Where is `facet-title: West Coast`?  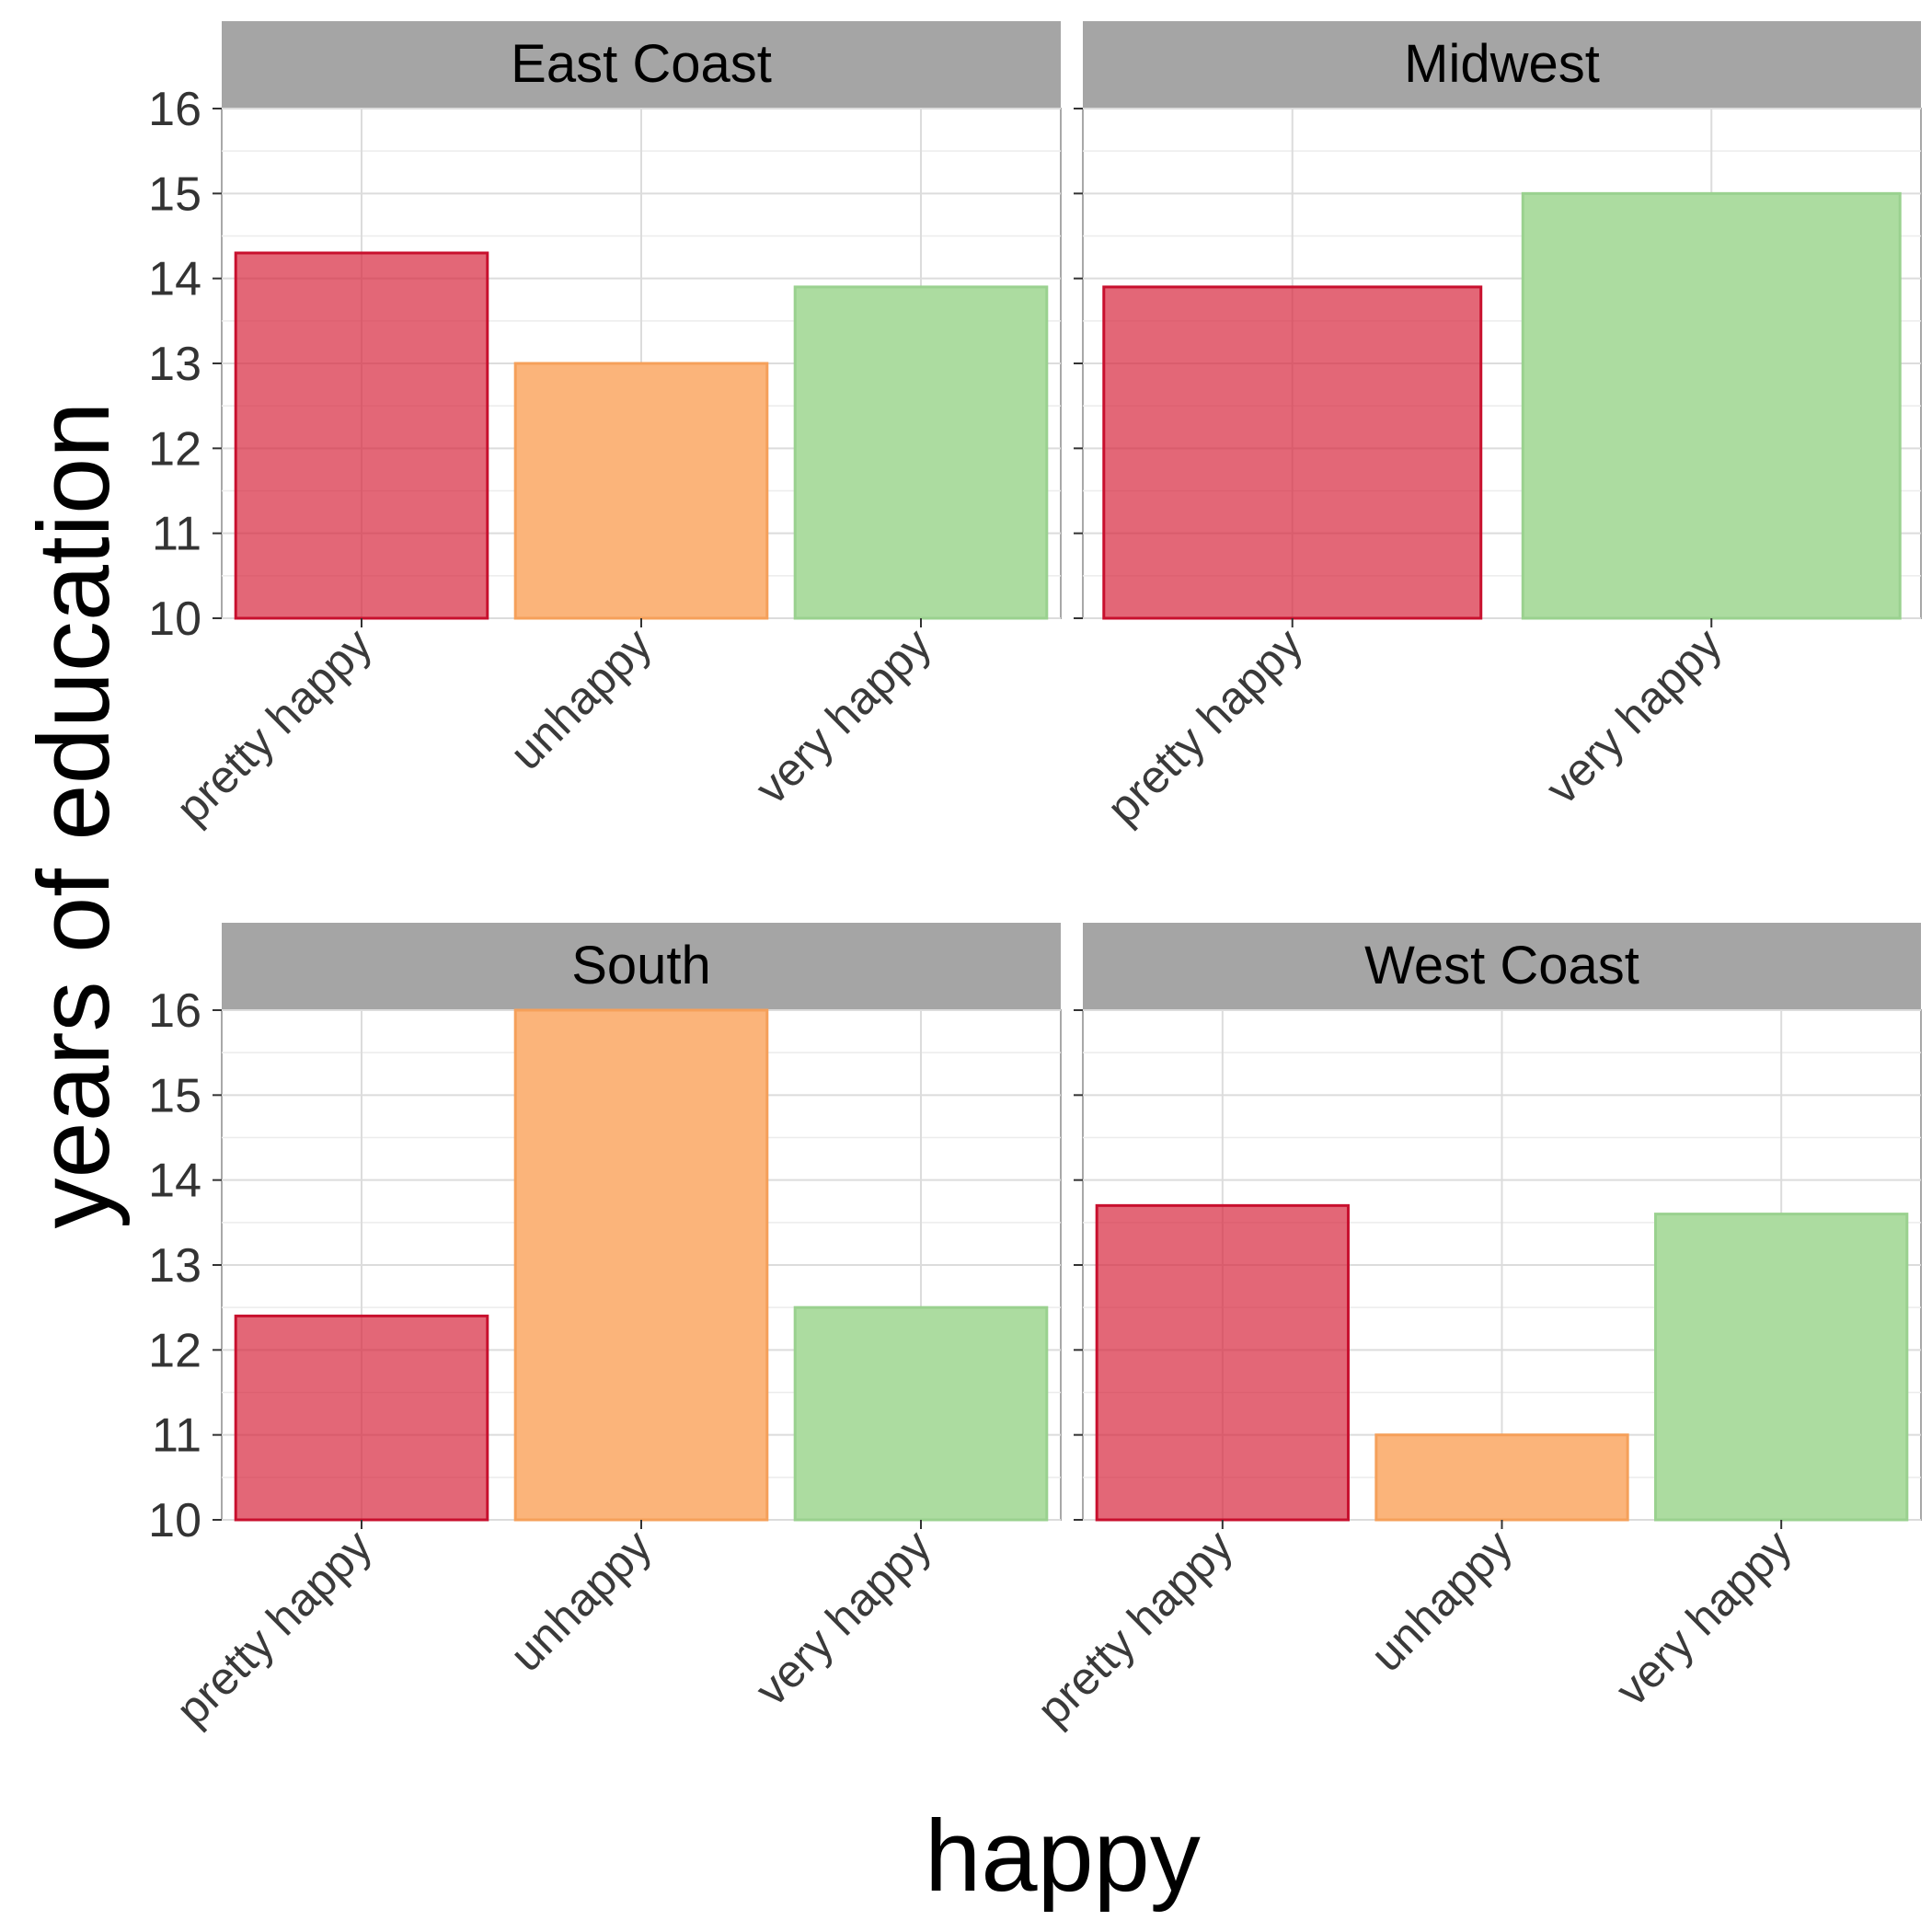 facet-title: West Coast is located at coordinates (1501, 965).